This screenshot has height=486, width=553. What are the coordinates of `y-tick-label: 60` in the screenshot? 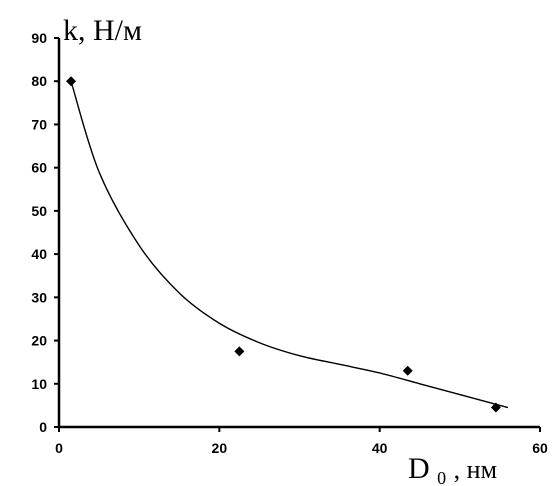 It's located at (39, 168).